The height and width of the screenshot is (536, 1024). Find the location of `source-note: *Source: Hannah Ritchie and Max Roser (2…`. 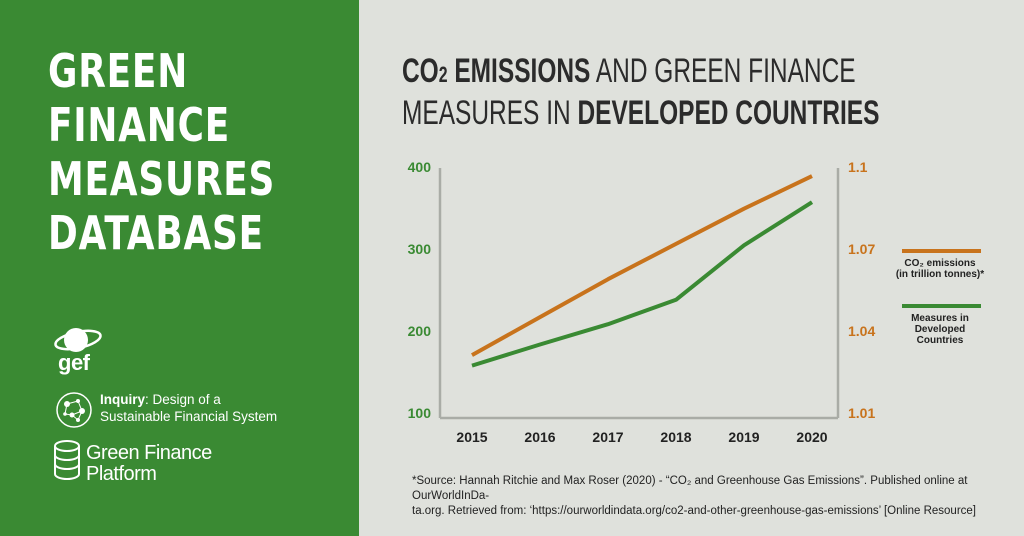

source-note: *Source: Hannah Ritchie and Max Roser (2… is located at coordinates (702, 496).